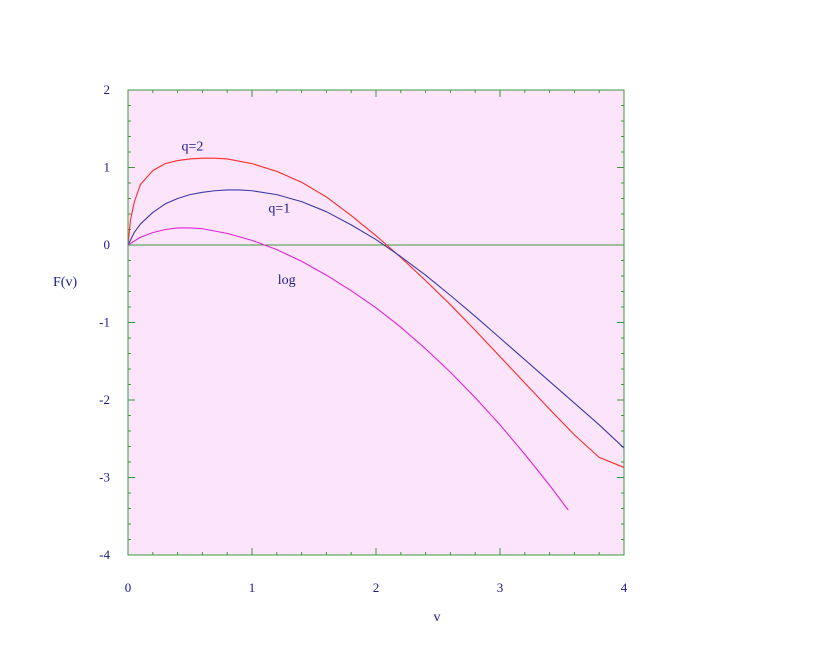 This screenshot has height=654, width=817. I want to click on curve-label: q=1, so click(279, 209).